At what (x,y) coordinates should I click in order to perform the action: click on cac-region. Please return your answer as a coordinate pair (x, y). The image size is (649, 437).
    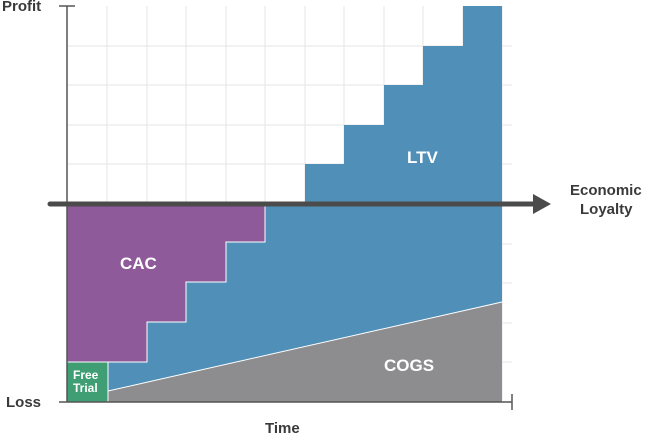
    Looking at the image, I should click on (166, 283).